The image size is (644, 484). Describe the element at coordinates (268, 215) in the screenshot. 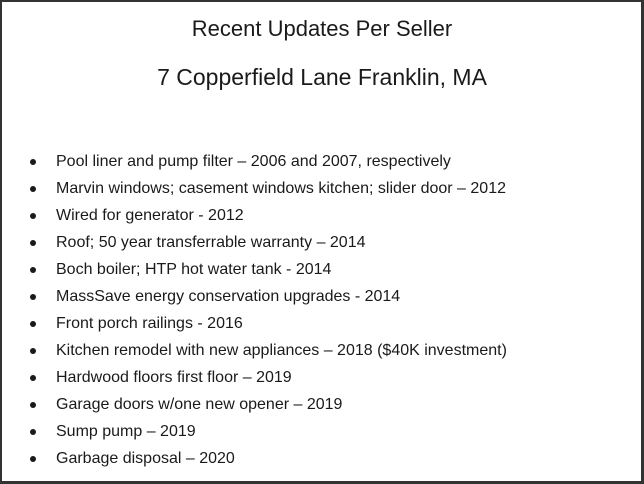

I see `list-item: Wired for generator - 2012` at that location.